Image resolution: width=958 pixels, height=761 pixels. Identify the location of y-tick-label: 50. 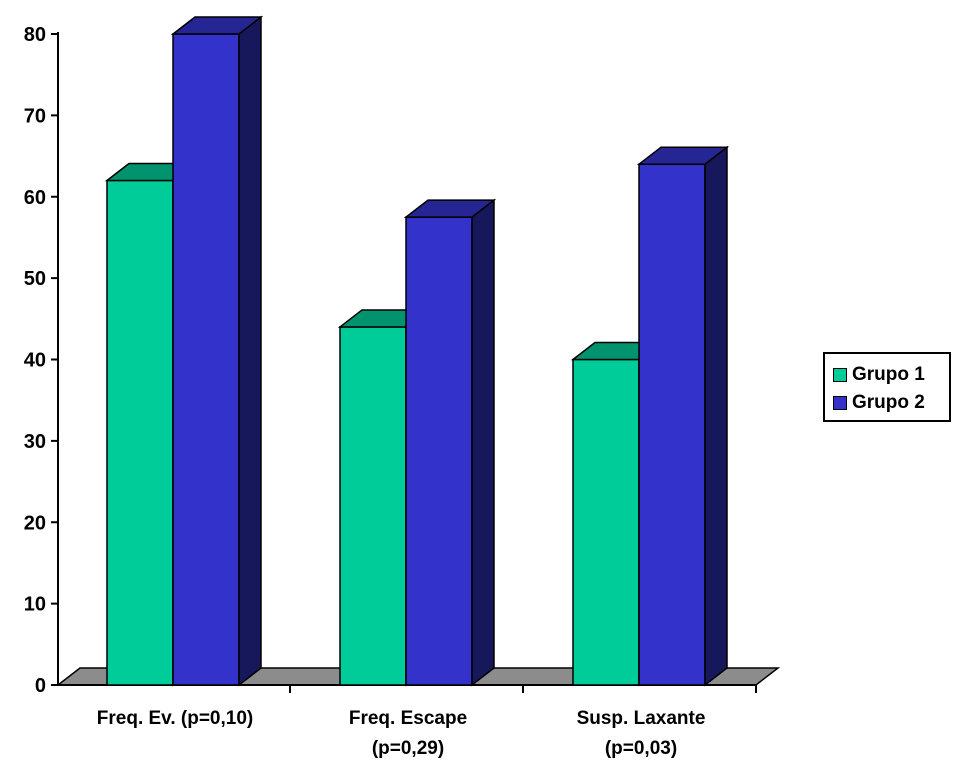
(35, 279).